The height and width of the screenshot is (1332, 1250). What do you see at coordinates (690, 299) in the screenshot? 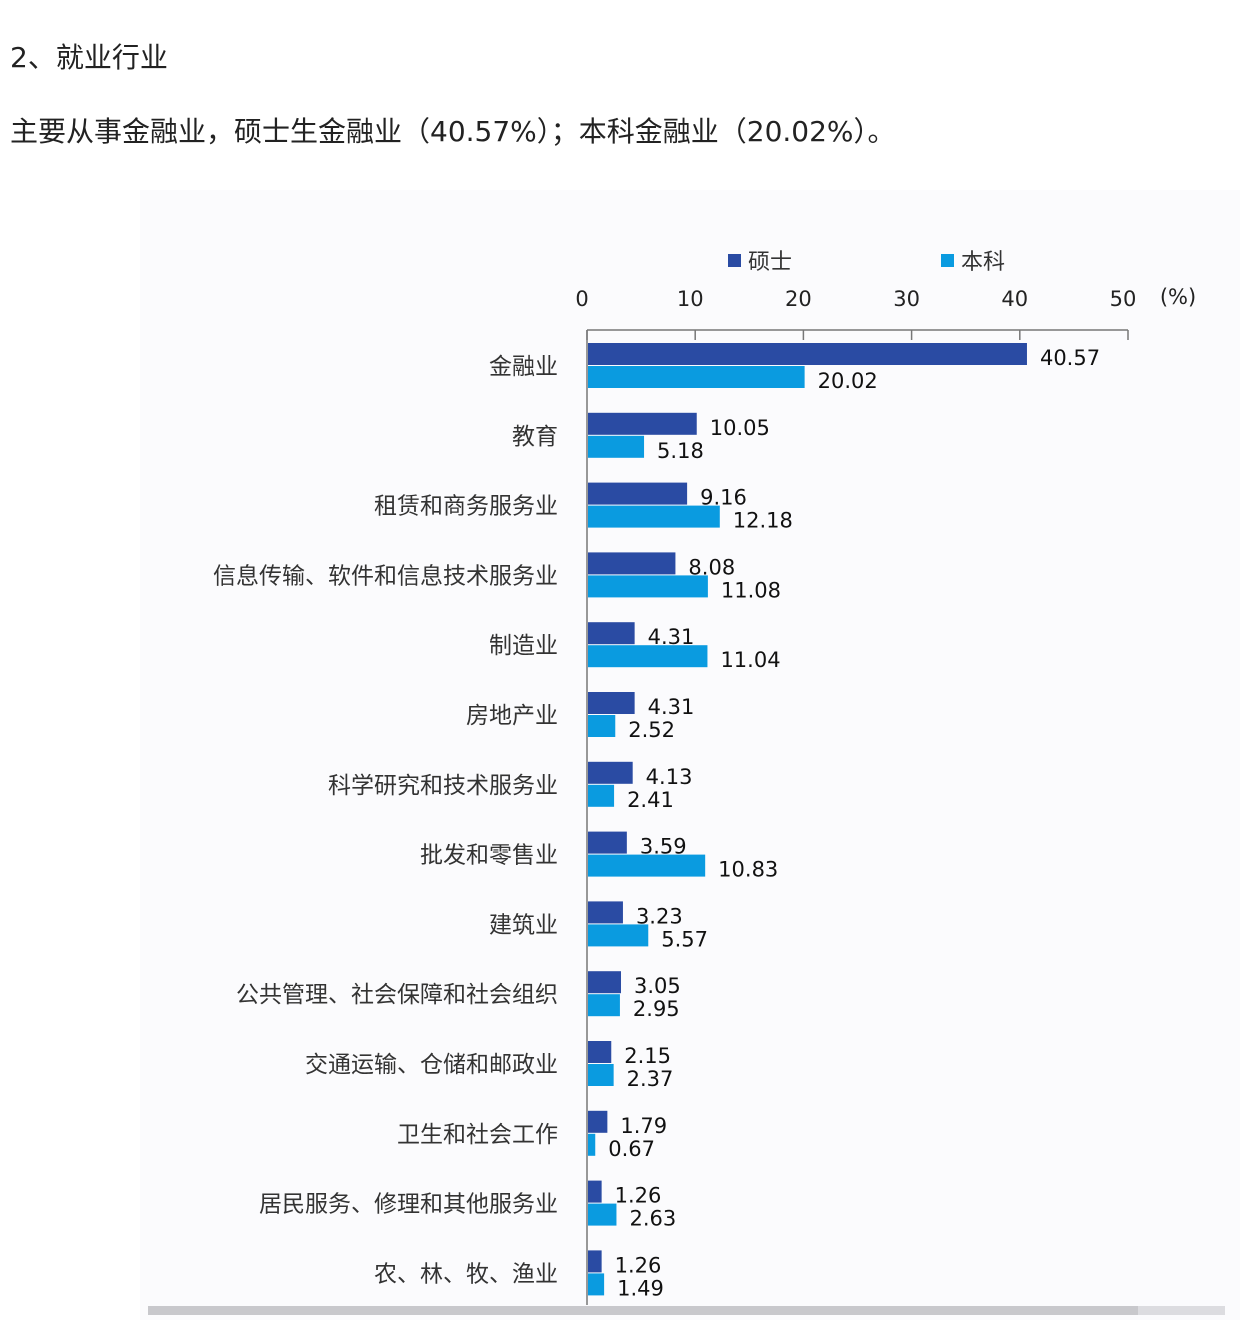
I see `x-tick-label: 10` at bounding box center [690, 299].